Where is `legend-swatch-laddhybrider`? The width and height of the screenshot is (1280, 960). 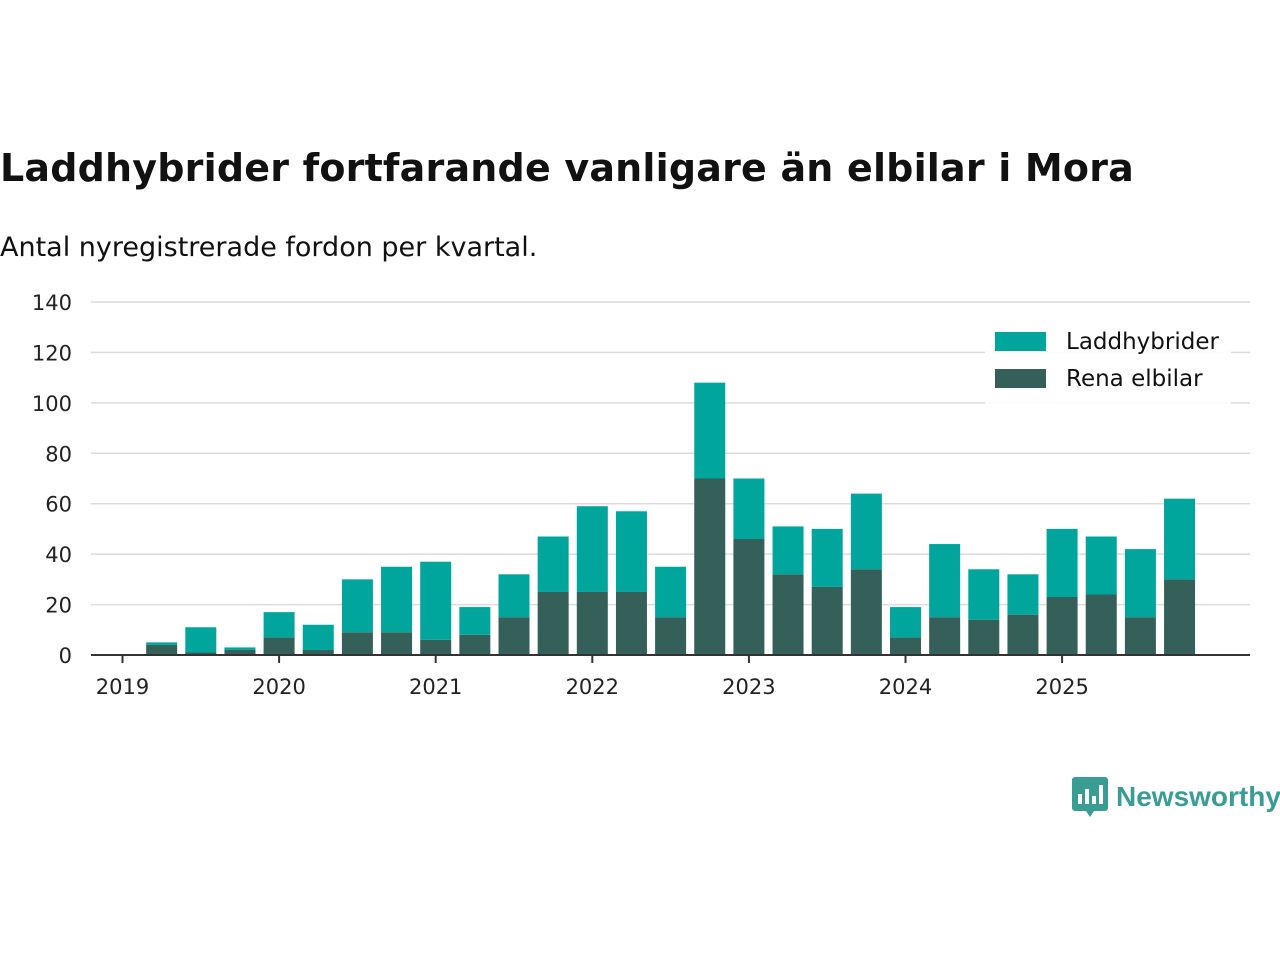 legend-swatch-laddhybrider is located at coordinates (1020, 341).